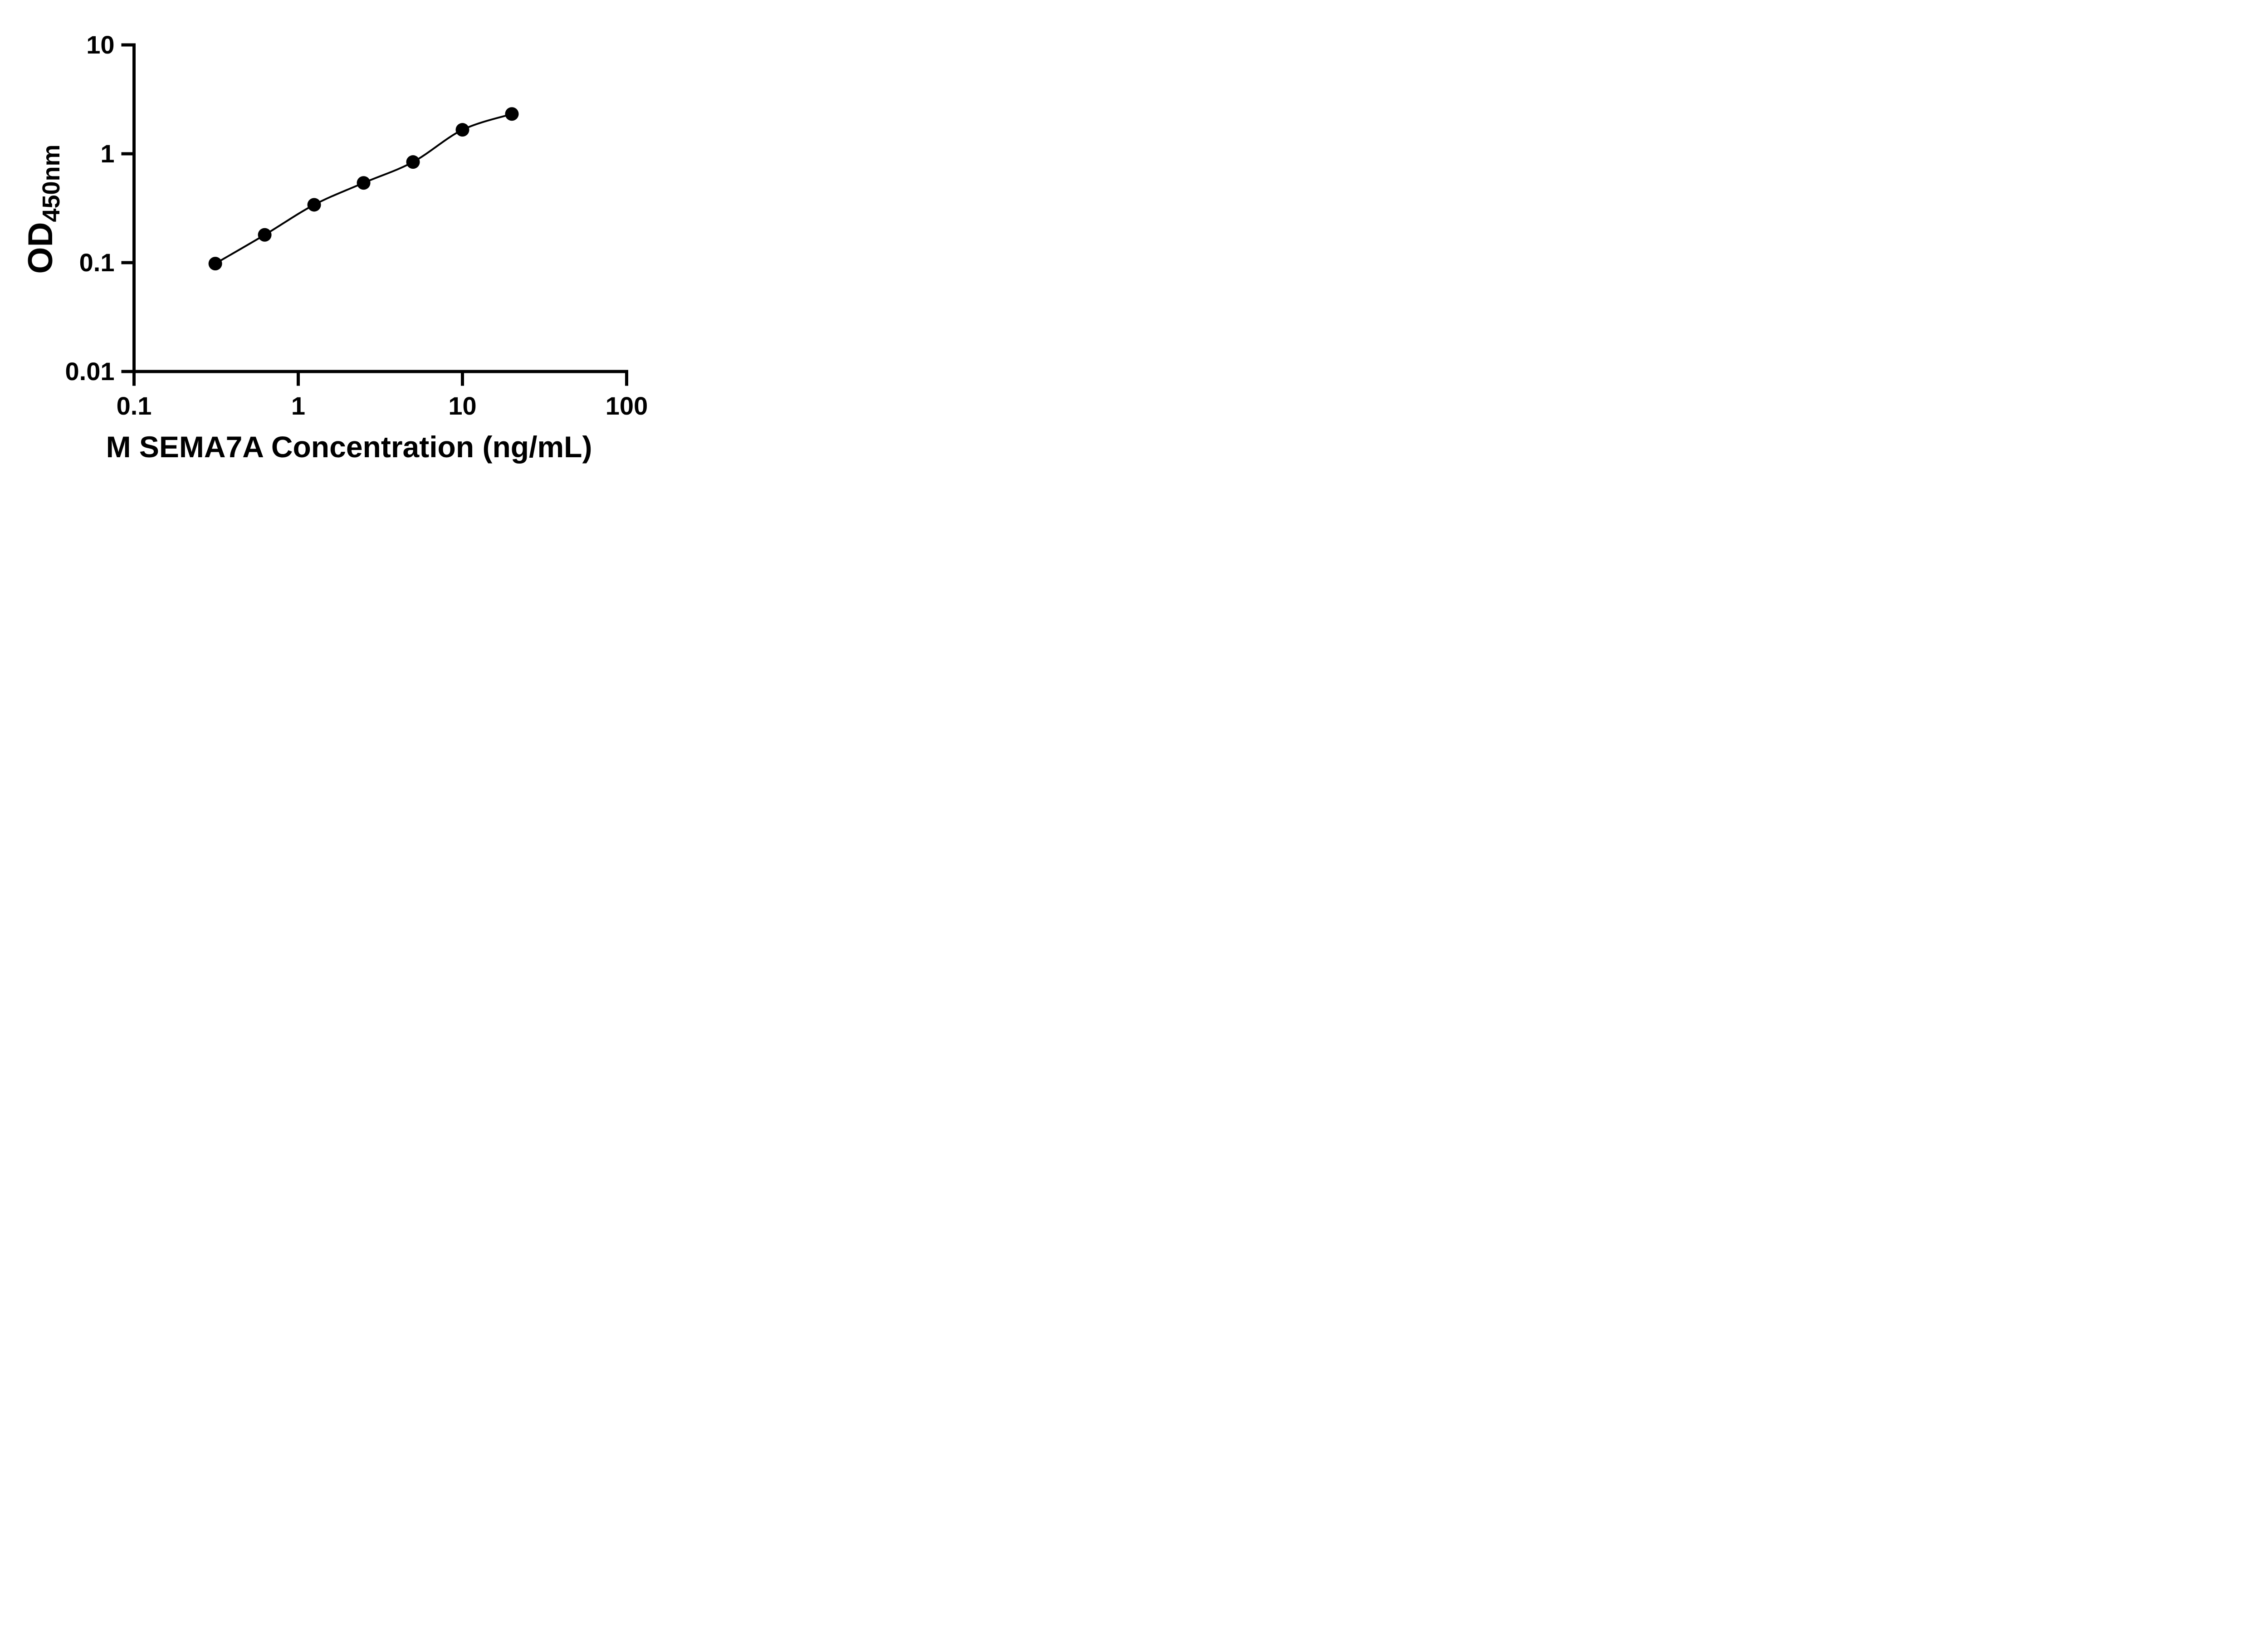  Describe the element at coordinates (43, 209) in the screenshot. I see `y-axis-title: OD450nm` at that location.